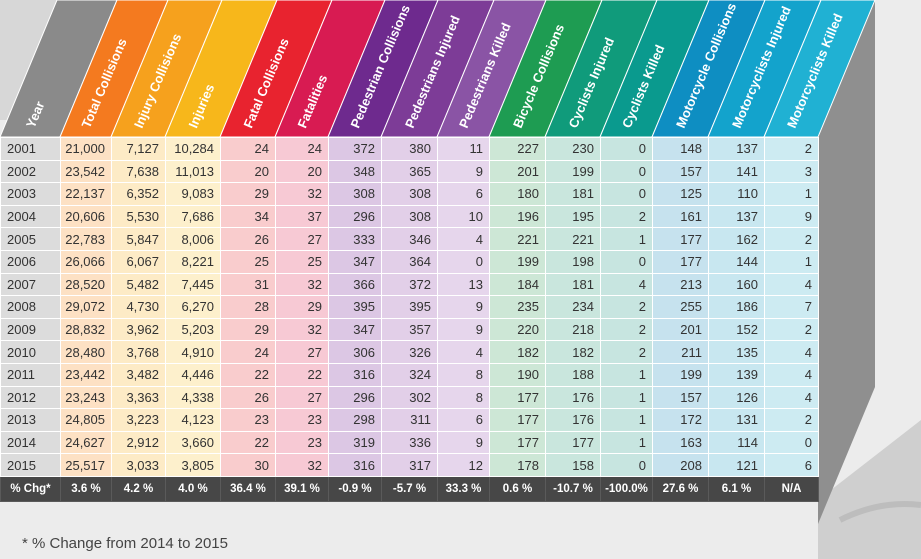  Describe the element at coordinates (193, 465) in the screenshot. I see `value-cell: 3,805` at that location.